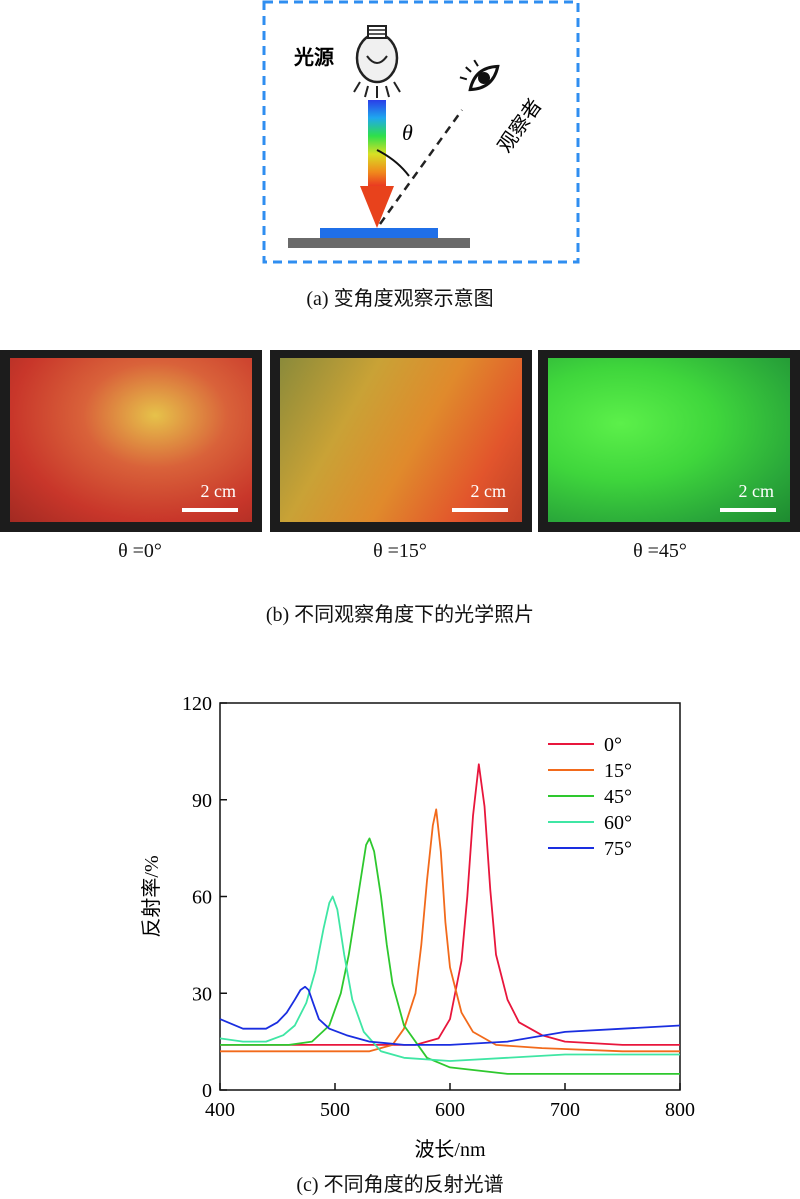 Image resolution: width=800 pixels, height=1199 pixels. I want to click on y-tick-label: 30, so click(202, 994).